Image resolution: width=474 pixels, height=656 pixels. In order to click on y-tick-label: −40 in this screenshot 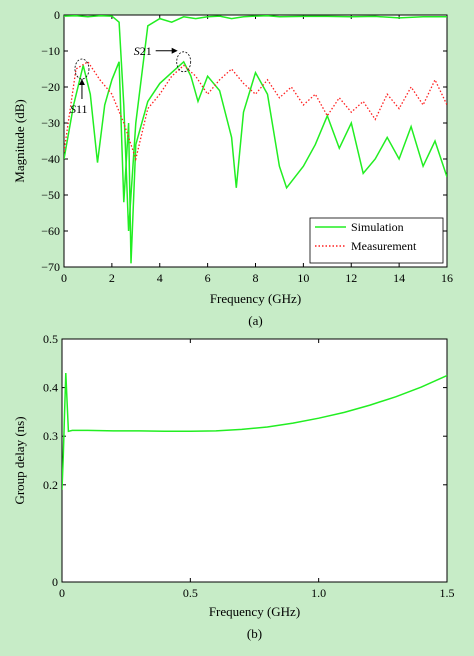, I will do `click(50, 159)`.